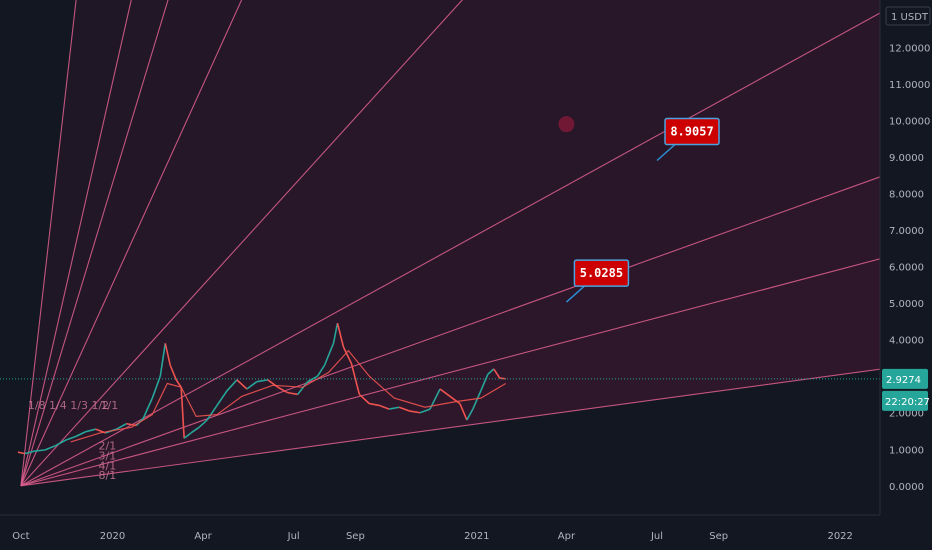  I want to click on y-tick-label: 10.0000, so click(909, 122).